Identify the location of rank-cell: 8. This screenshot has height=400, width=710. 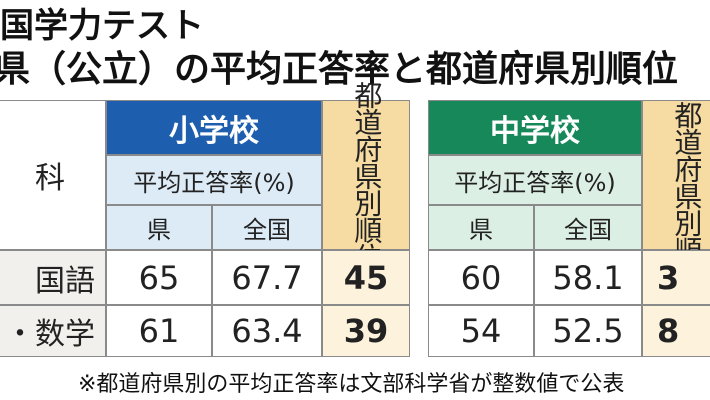
(676, 331).